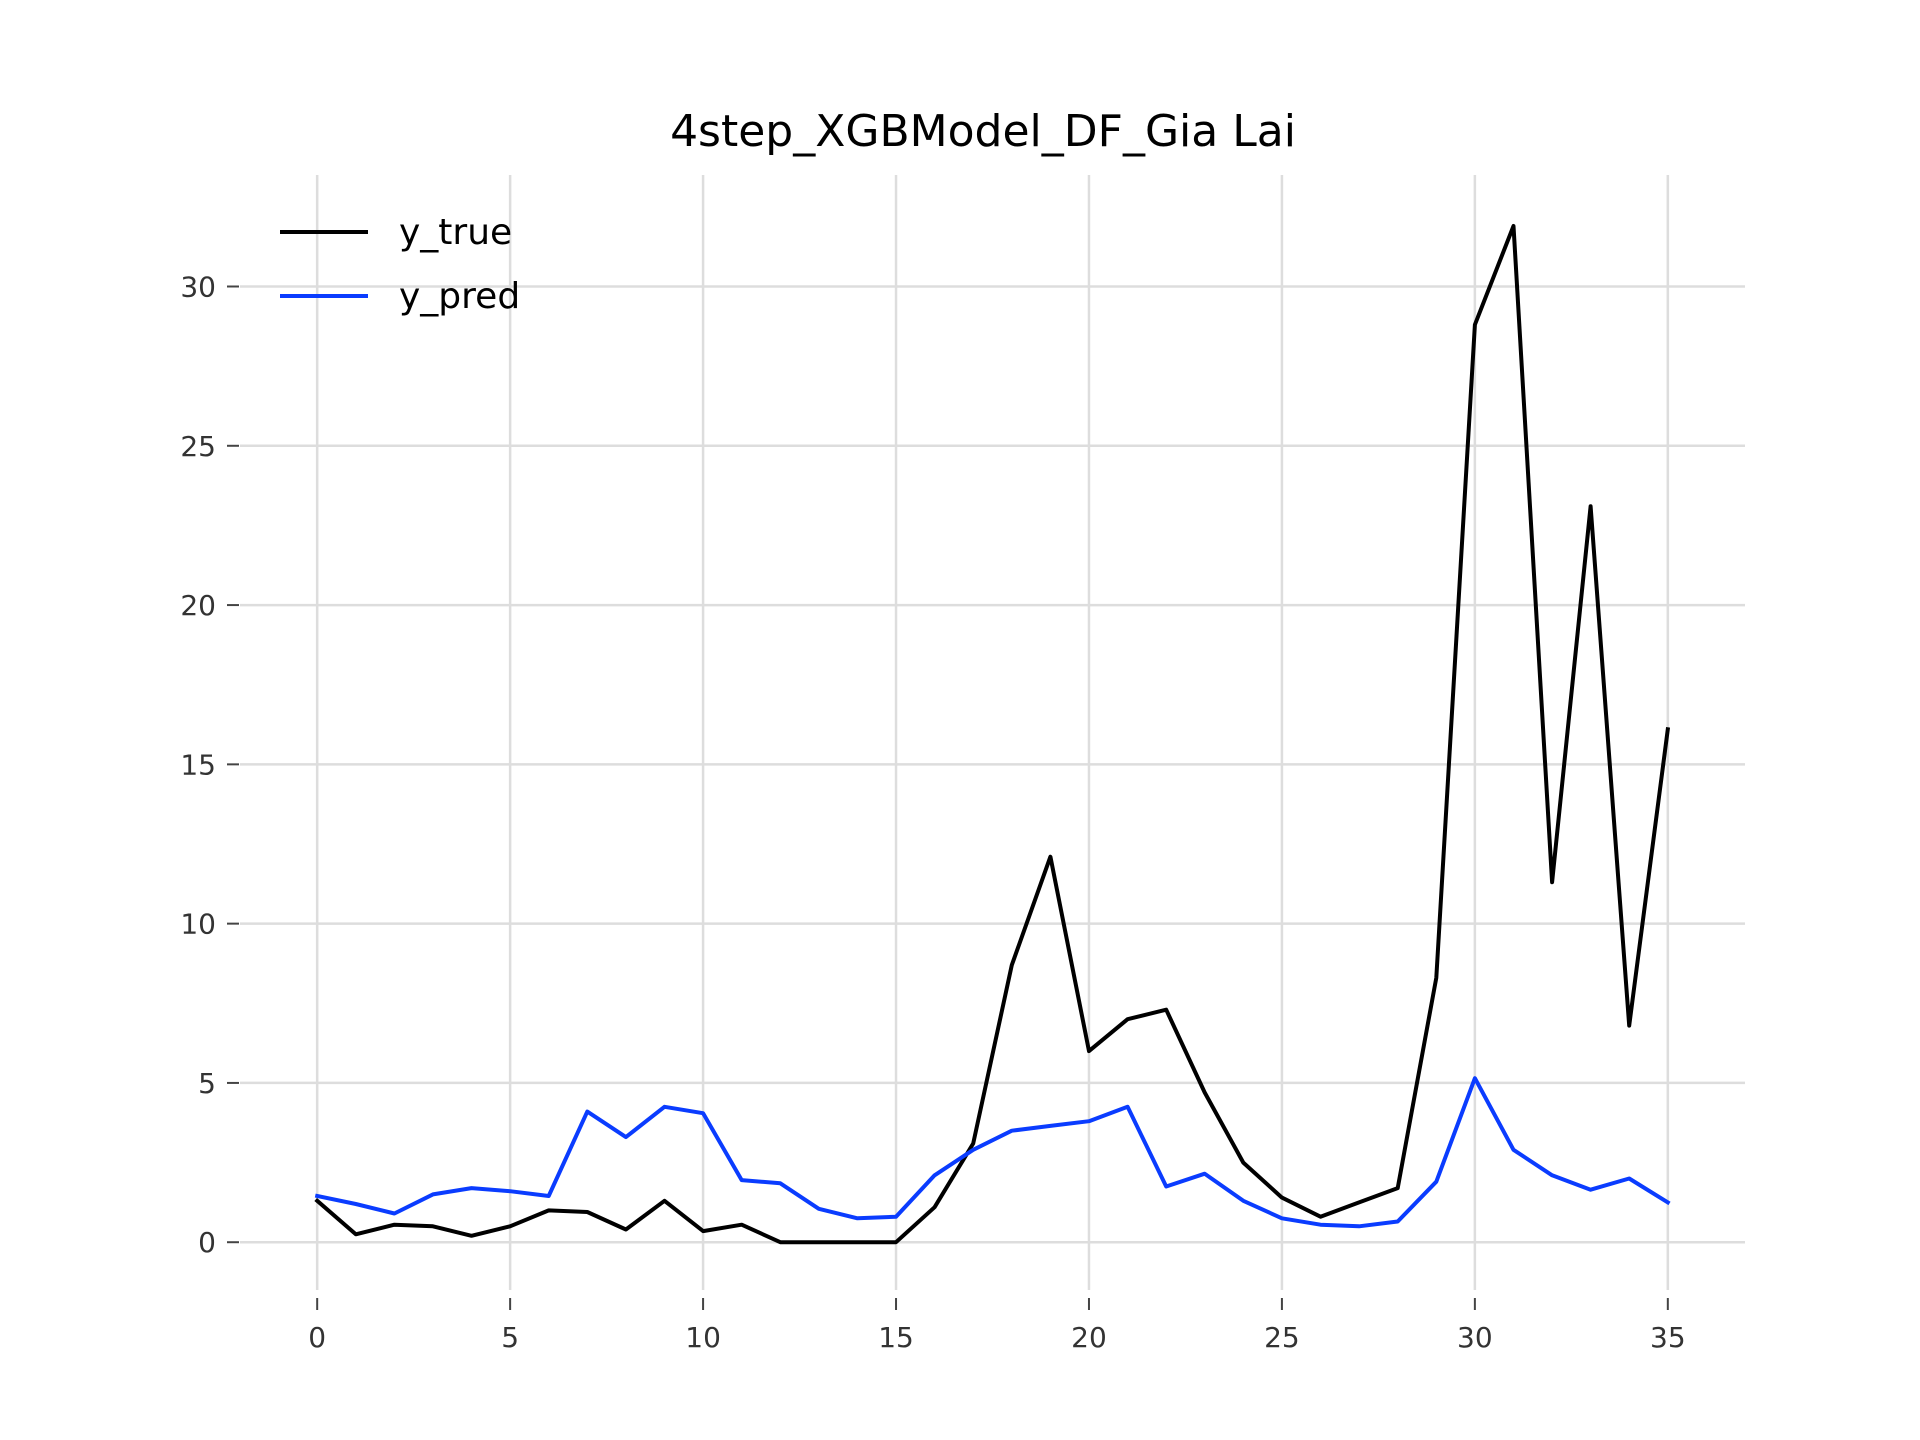 Image resolution: width=1920 pixels, height=1440 pixels. Describe the element at coordinates (1282, 1337) in the screenshot. I see `x-tick-label: 25` at that location.